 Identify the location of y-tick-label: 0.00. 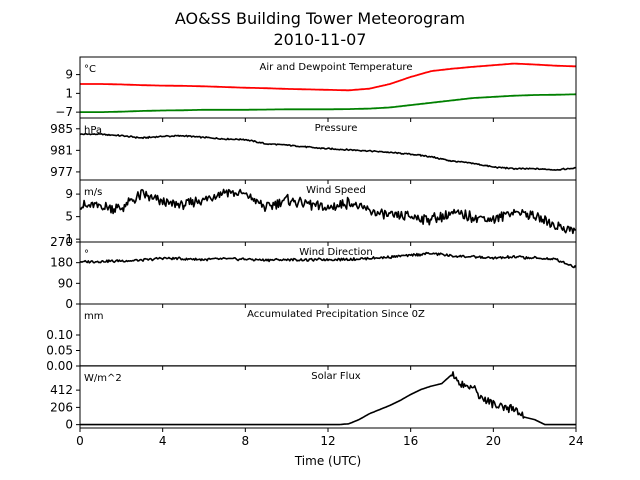
(59, 366).